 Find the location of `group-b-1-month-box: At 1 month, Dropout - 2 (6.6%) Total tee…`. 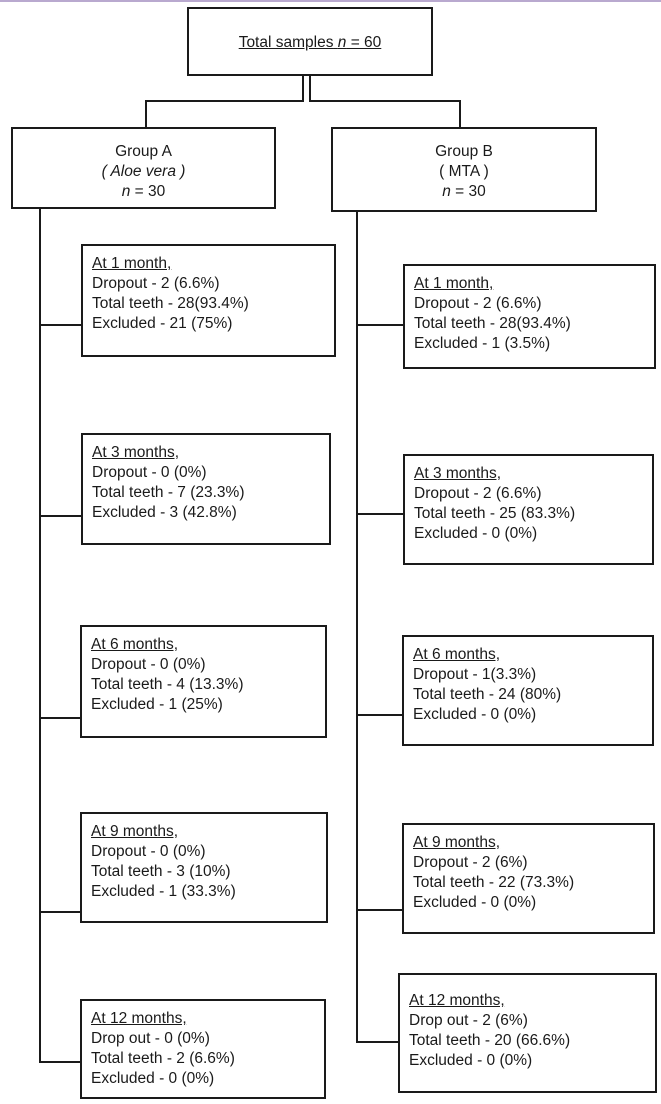

group-b-1-month-box: At 1 month, Dropout - 2 (6.6%) Total tee… is located at coordinates (529, 316).